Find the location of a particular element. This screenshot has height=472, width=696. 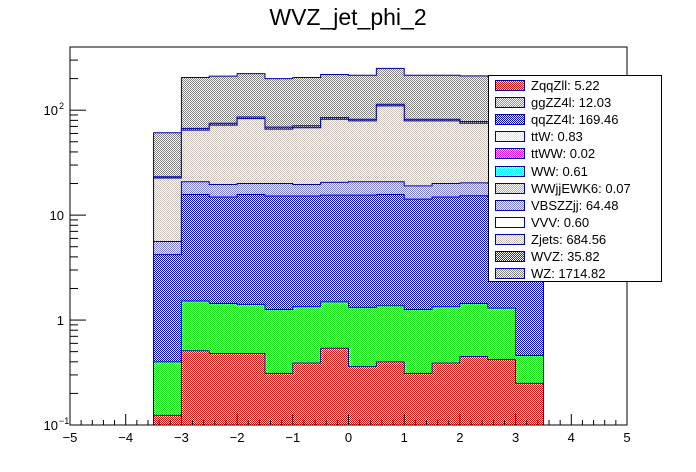

legend-entry: WWjjEWK6: 0.07 is located at coordinates (575, 188).